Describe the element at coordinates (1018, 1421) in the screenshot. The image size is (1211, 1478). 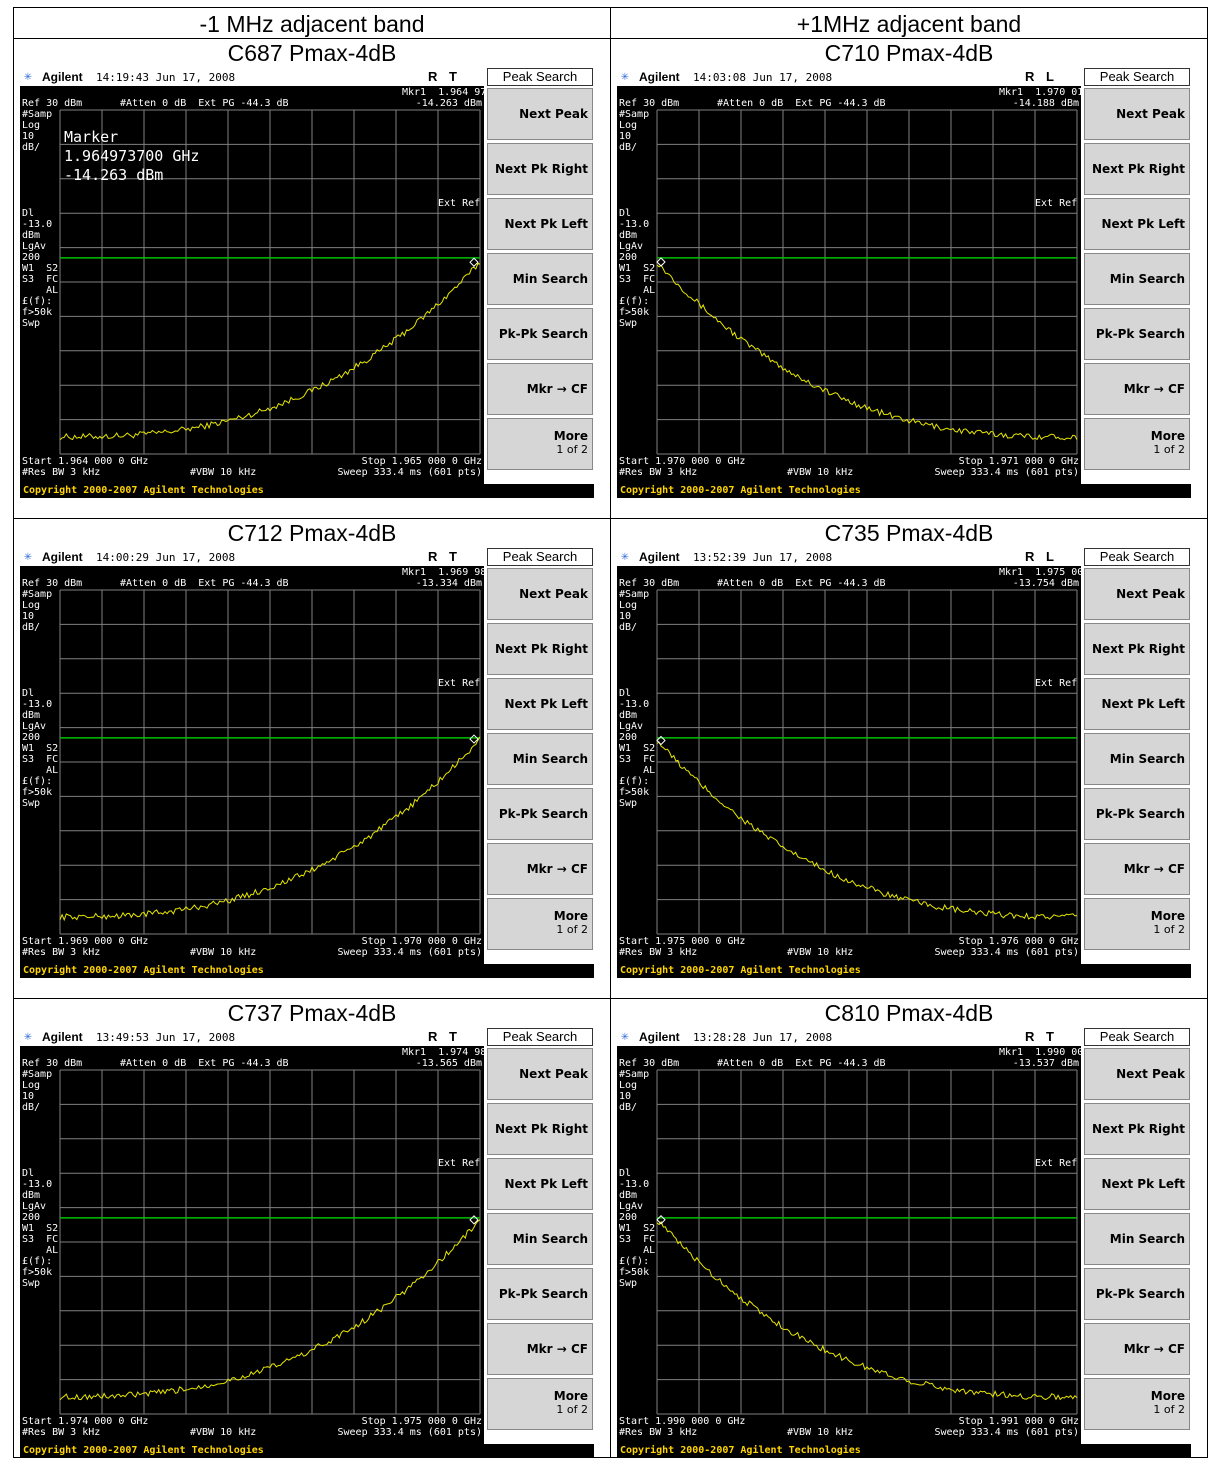
I see `stop-frequency: Stop 1.991 000 0 GHz` at that location.